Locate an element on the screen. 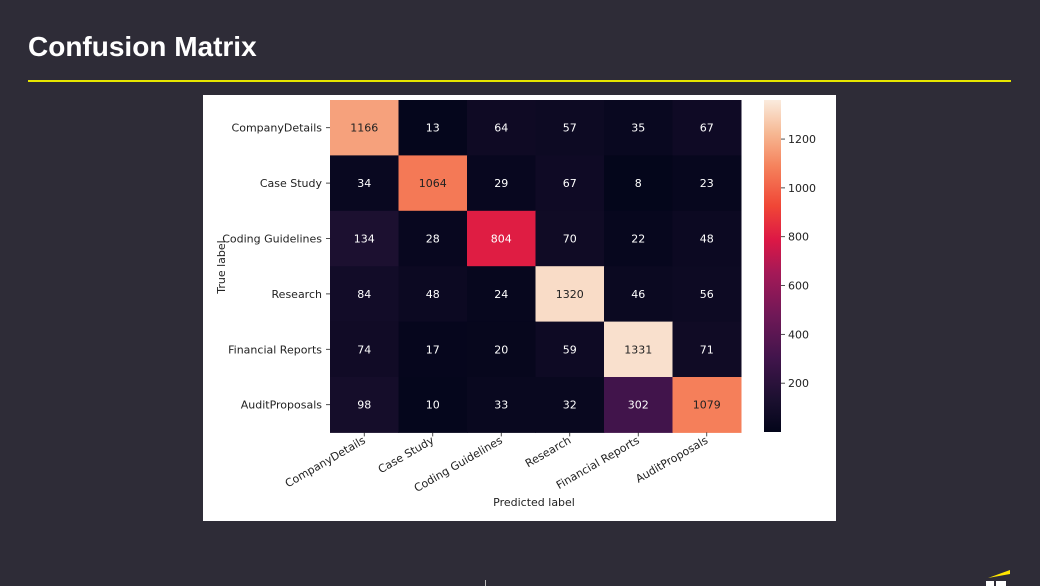 This screenshot has height=586, width=1040. y-tick-label: CompanyDetails is located at coordinates (277, 128).